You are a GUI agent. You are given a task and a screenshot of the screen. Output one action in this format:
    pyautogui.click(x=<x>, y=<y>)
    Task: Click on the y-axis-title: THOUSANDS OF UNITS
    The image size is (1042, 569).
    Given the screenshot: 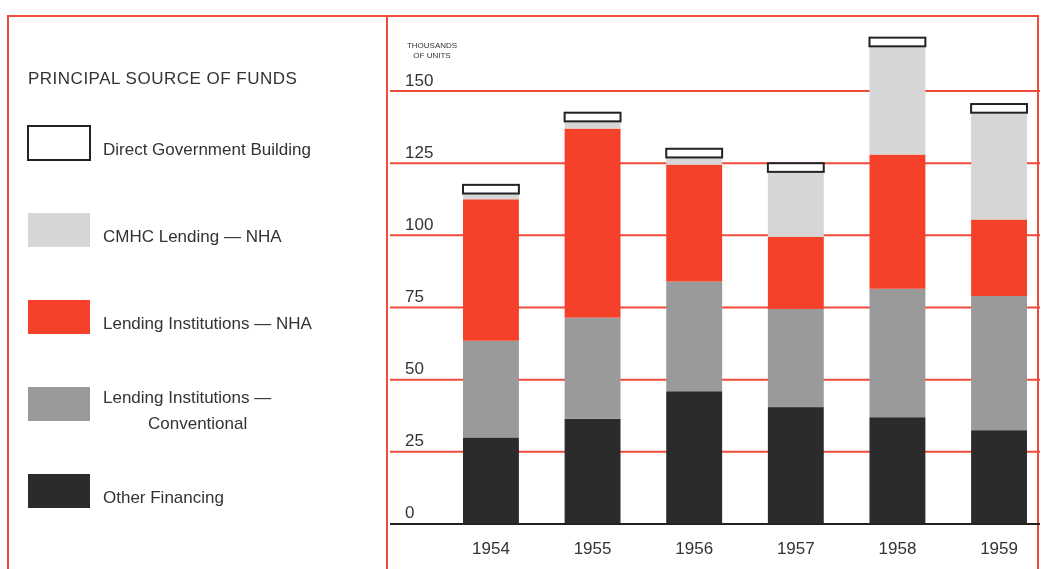 What is the action you would take?
    pyautogui.click(x=432, y=50)
    